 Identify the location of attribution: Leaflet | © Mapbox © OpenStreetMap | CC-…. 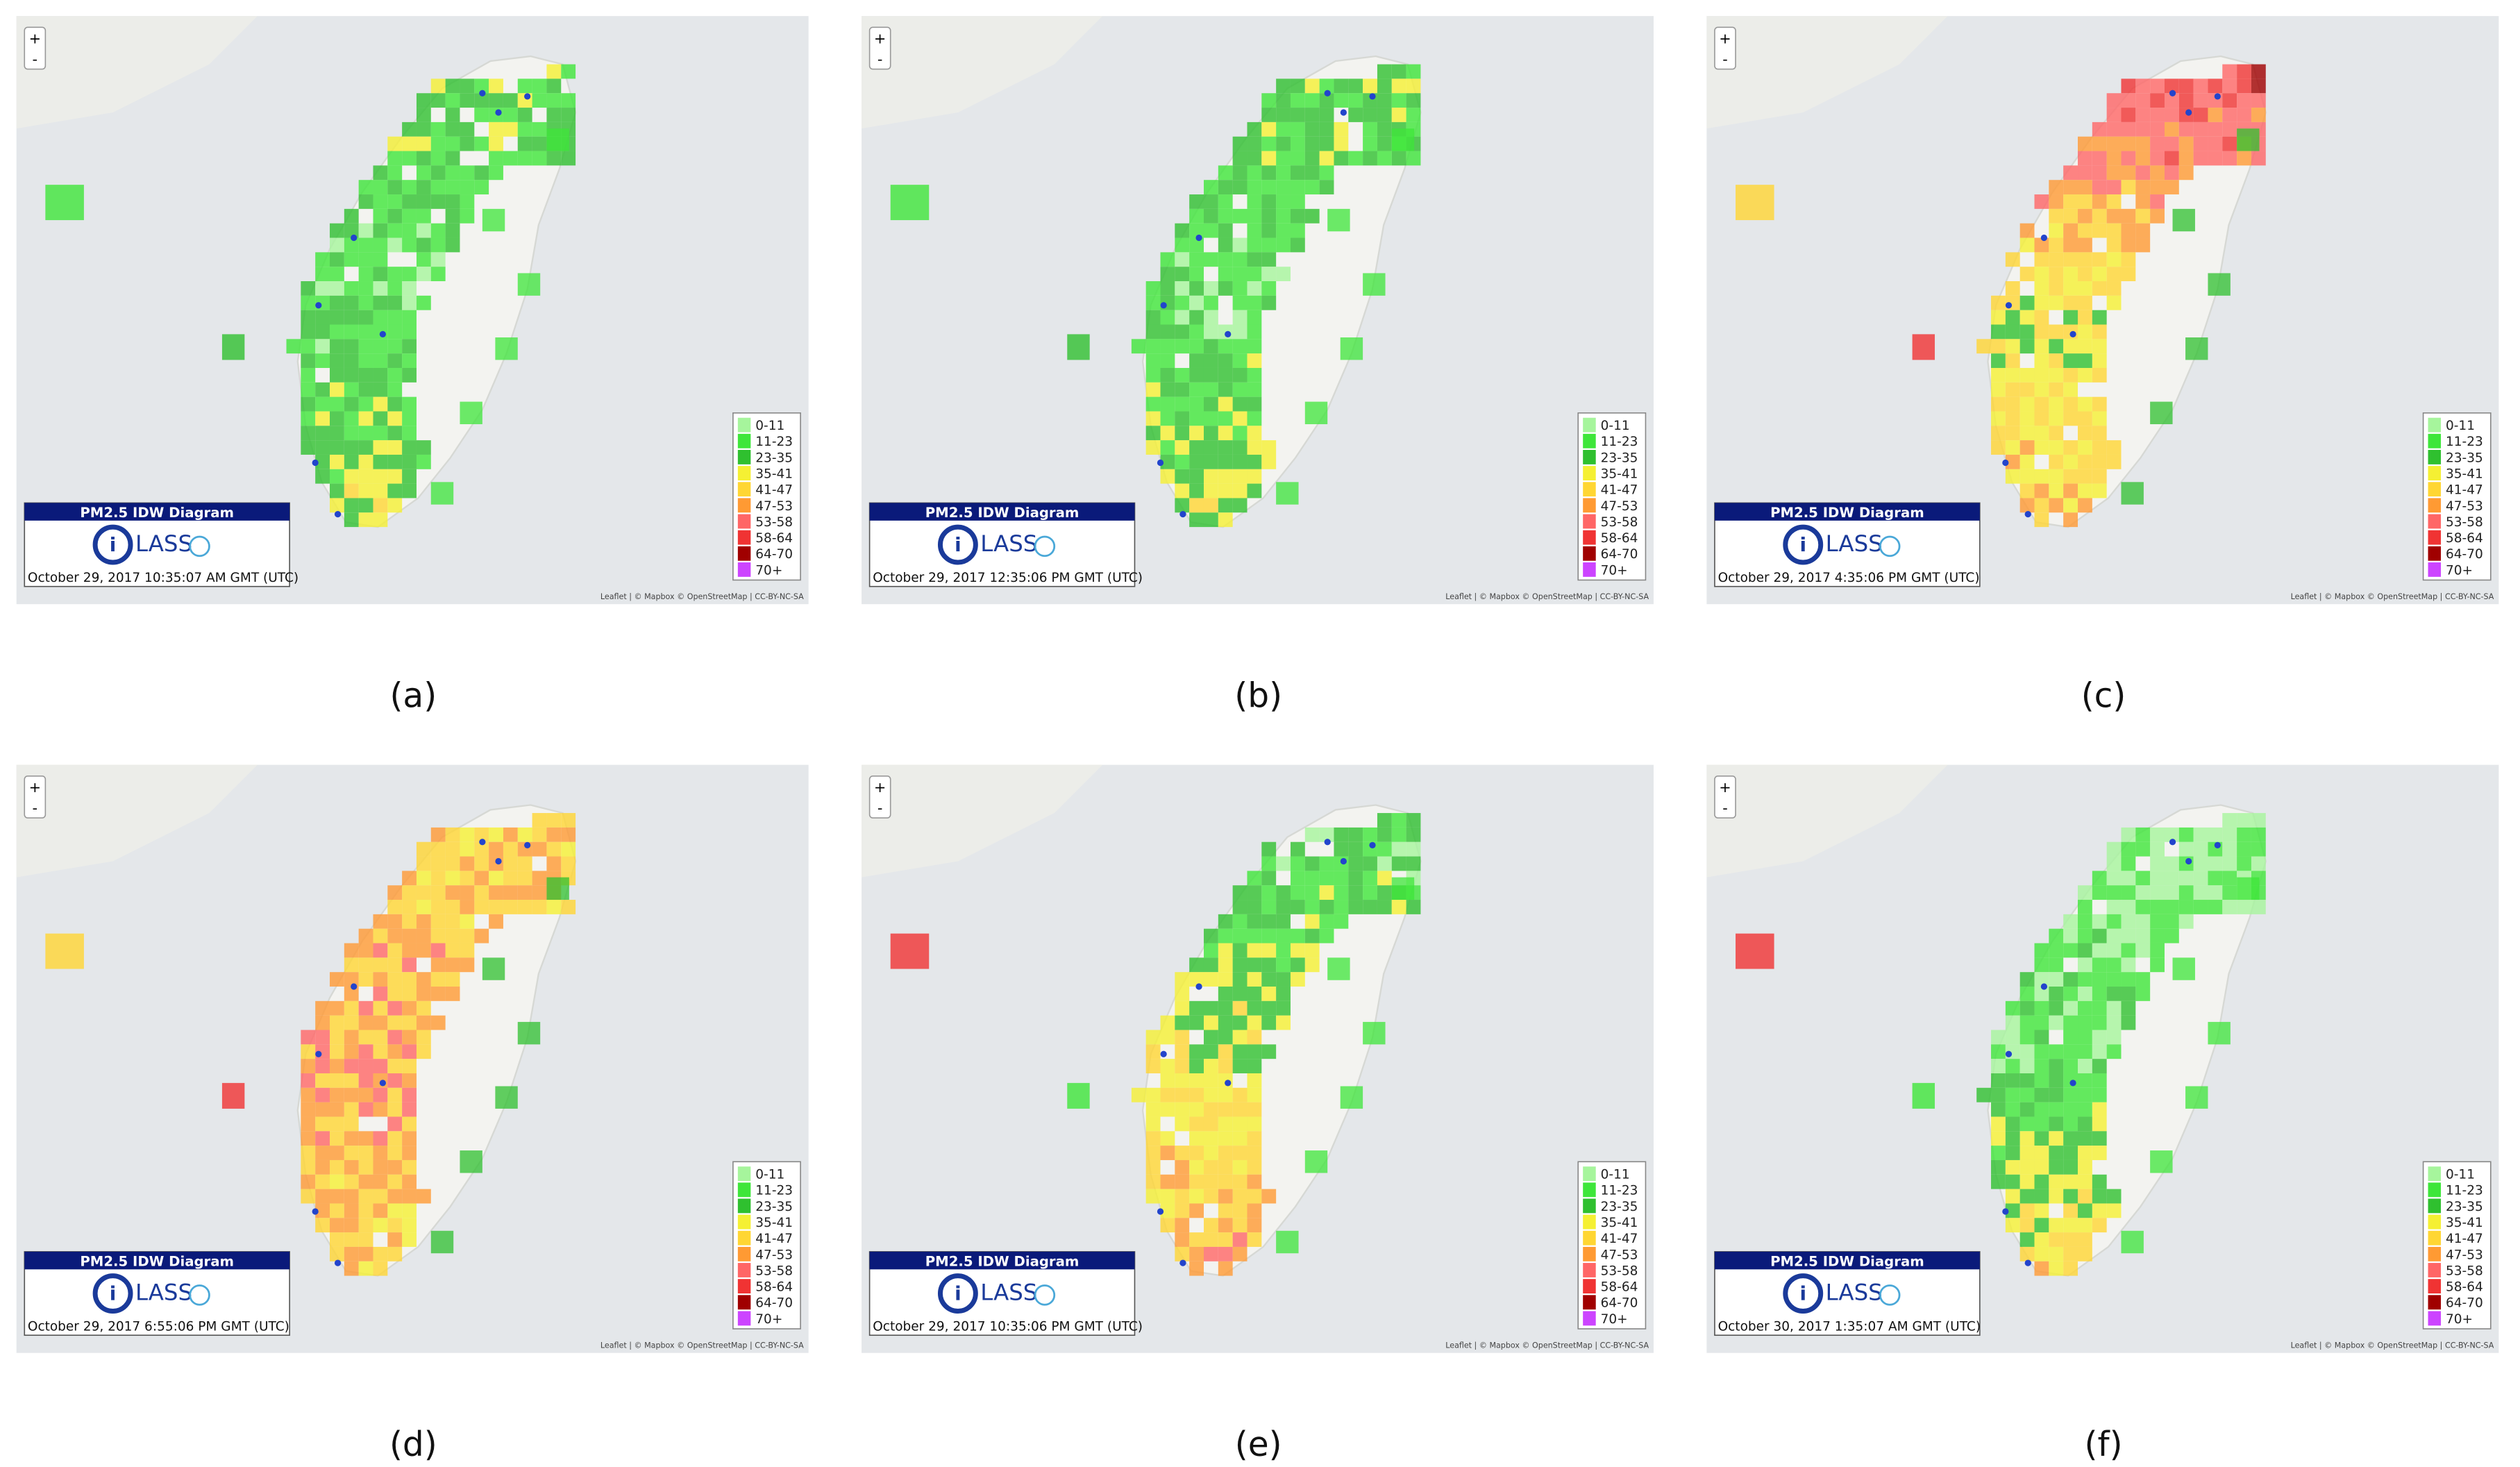
(702, 596).